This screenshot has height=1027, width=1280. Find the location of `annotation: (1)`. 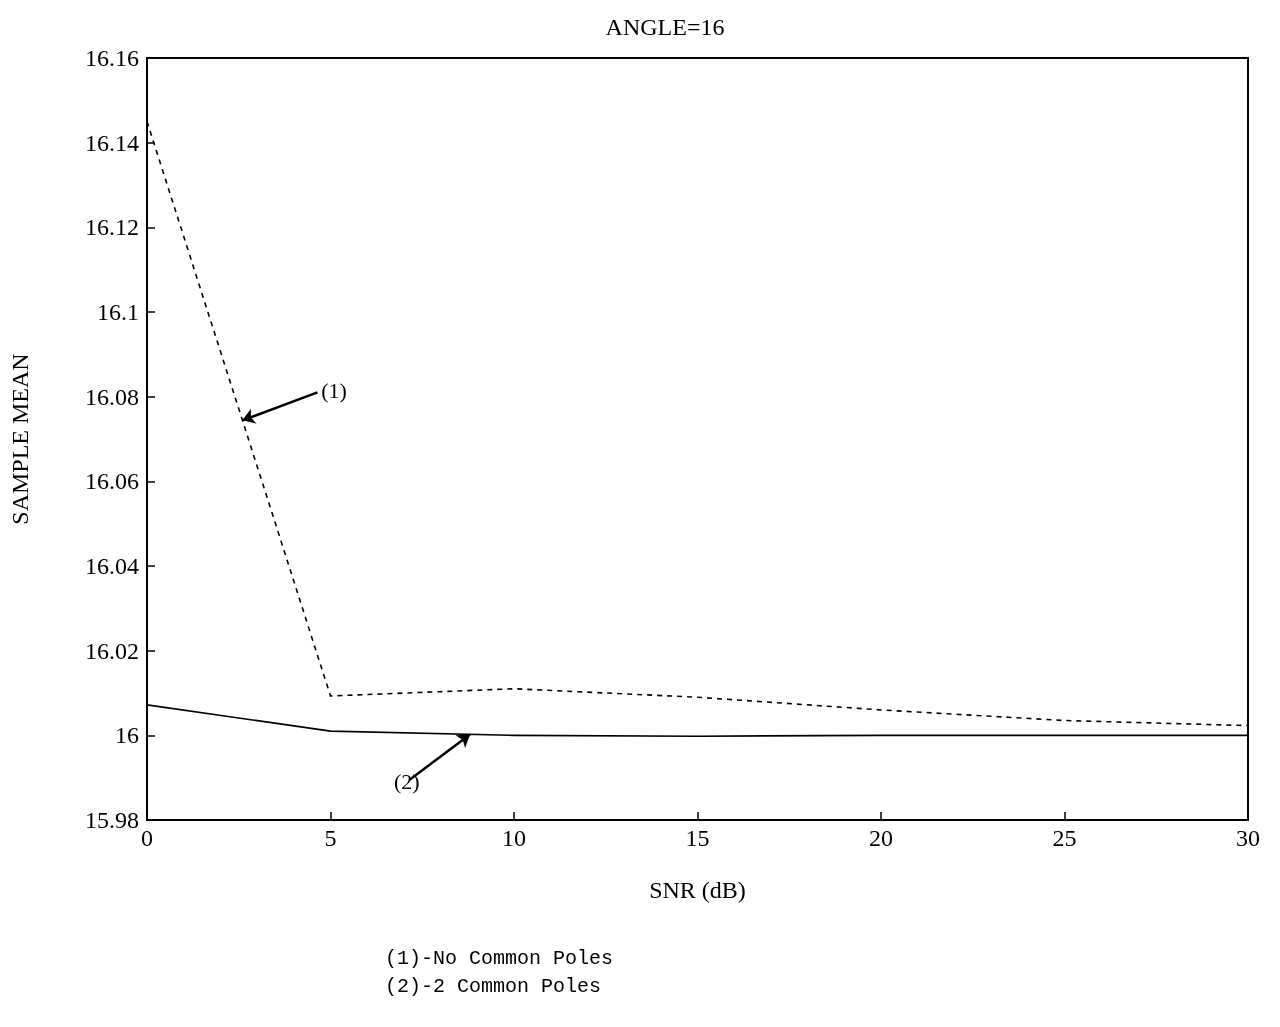

annotation: (1) is located at coordinates (334, 391).